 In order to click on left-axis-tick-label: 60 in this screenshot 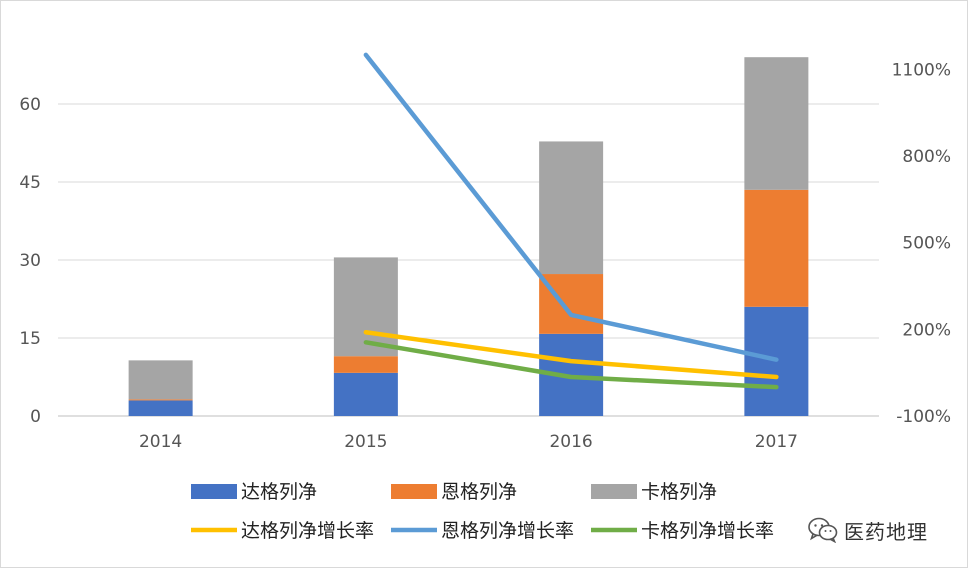, I will do `click(30, 105)`.